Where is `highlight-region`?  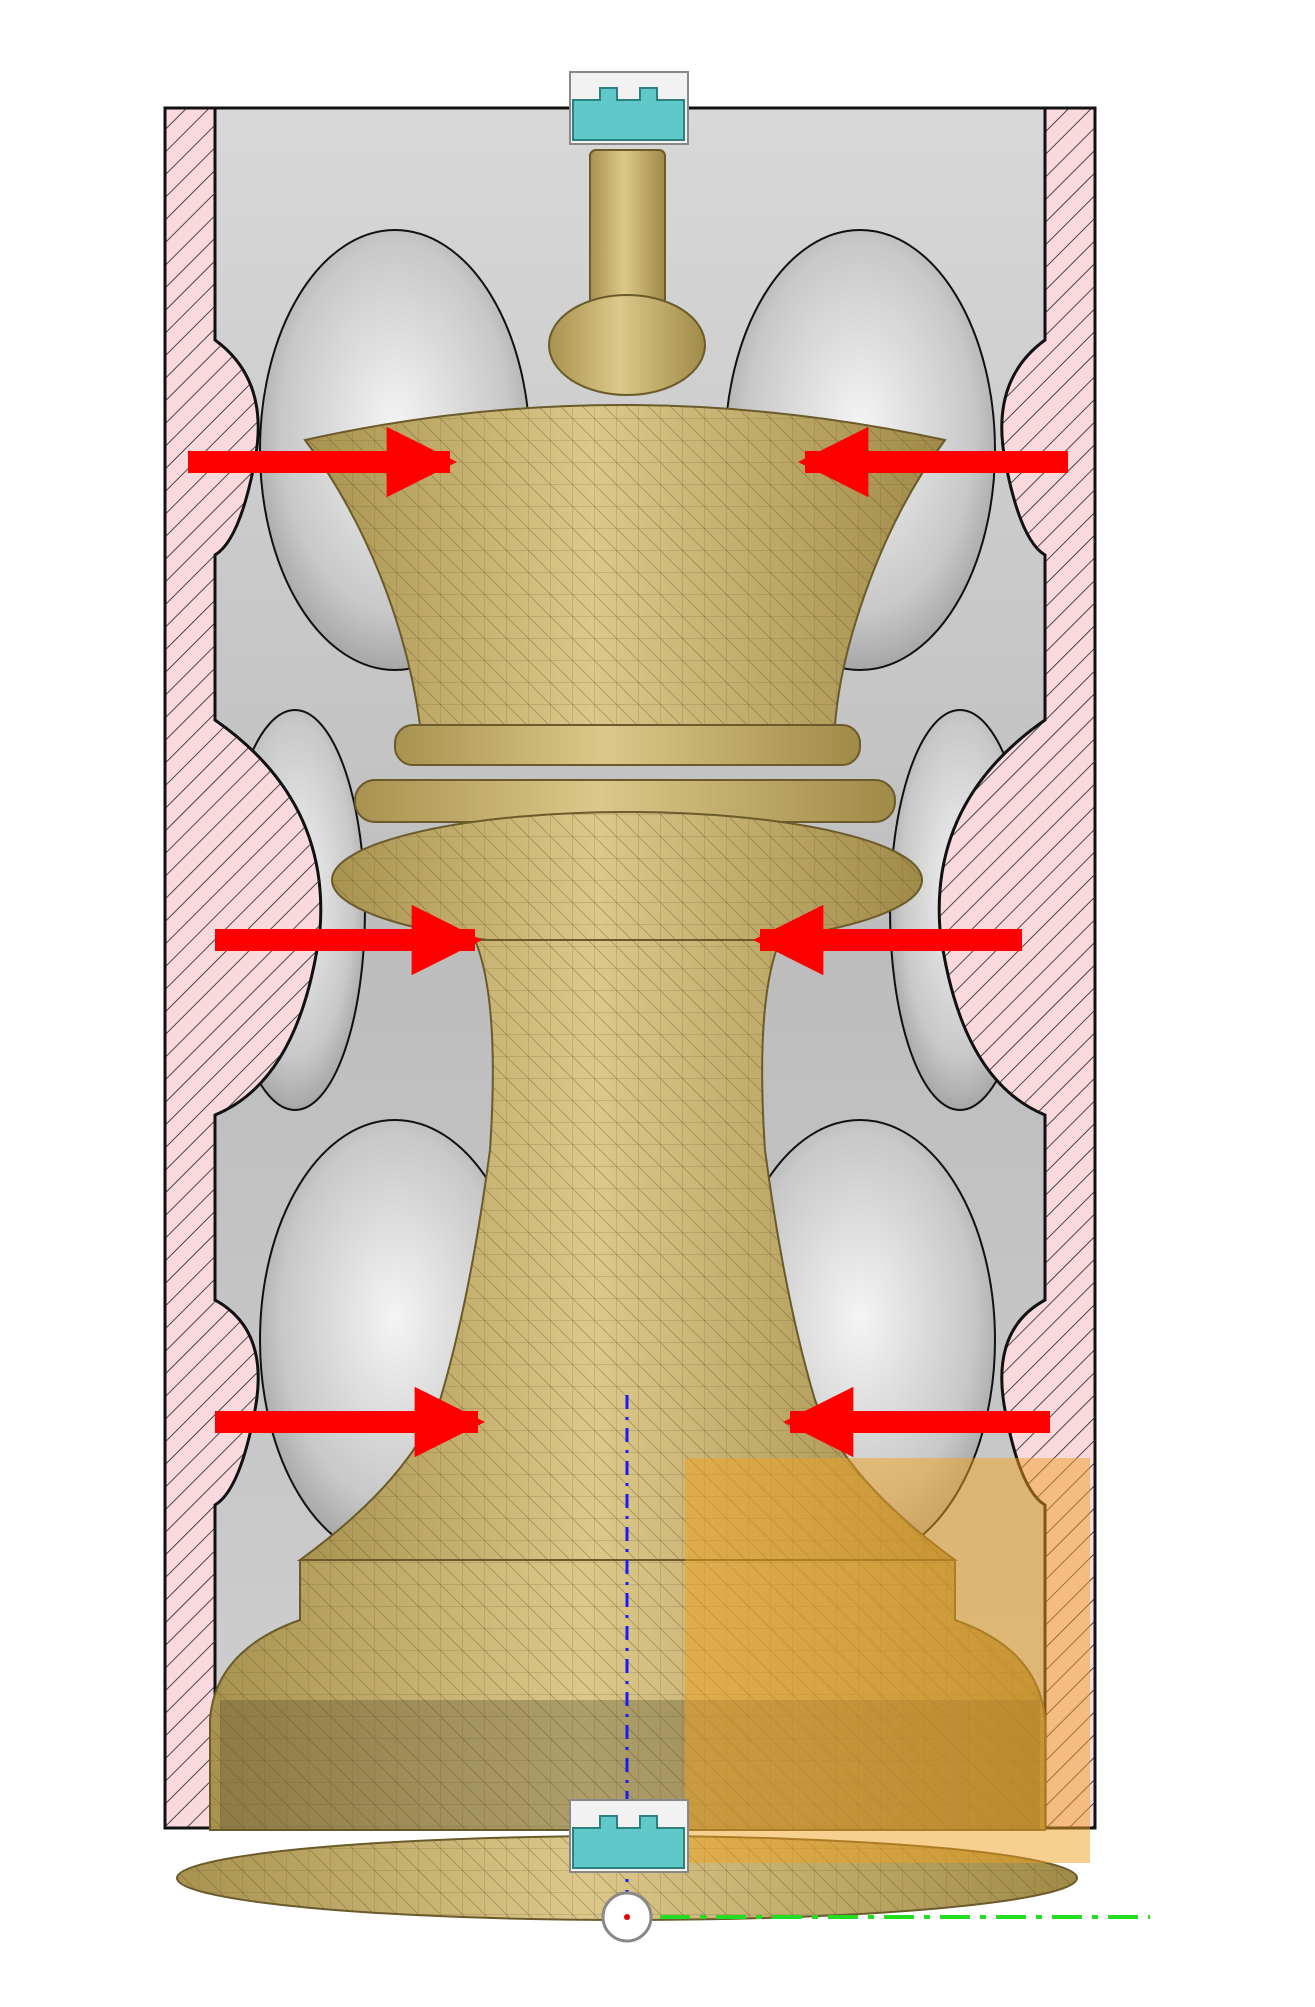 highlight-region is located at coordinates (887, 1660).